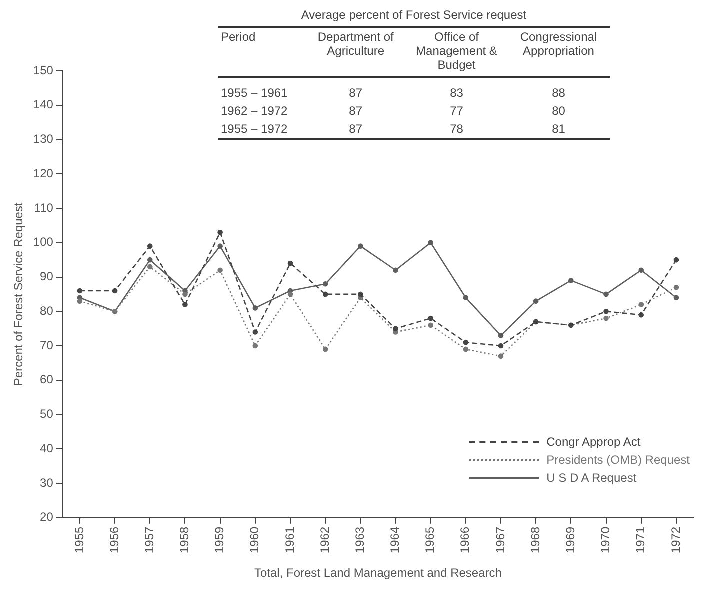 Image resolution: width=710 pixels, height=593 pixels. I want to click on y-tick-label: 40, so click(47, 448).